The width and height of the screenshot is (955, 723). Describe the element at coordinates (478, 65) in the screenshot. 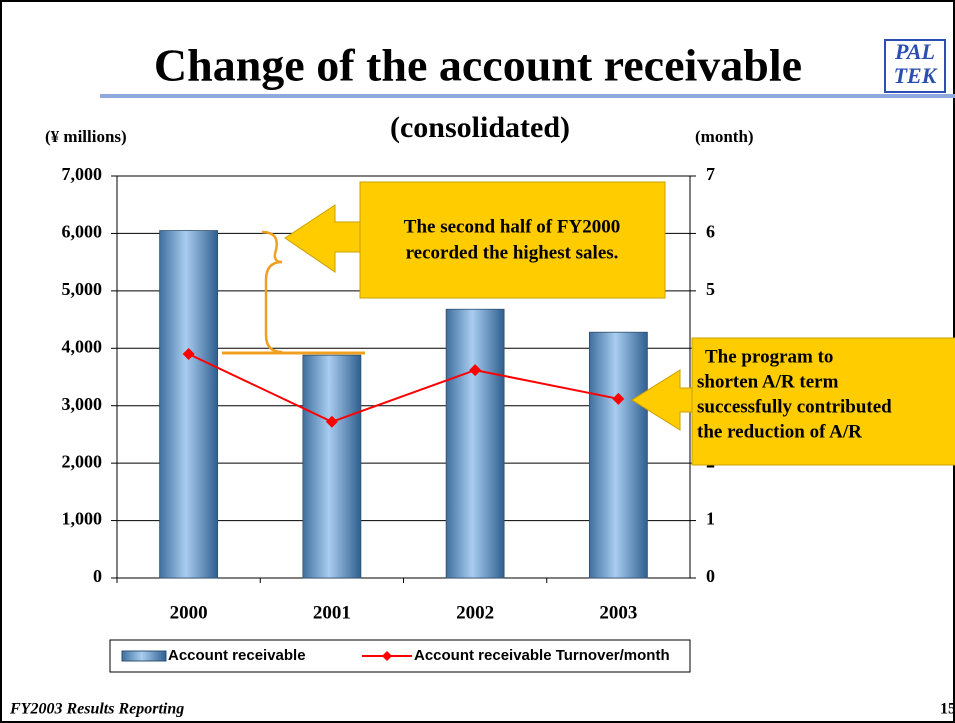

I see `slide-title: Change of the account receivable` at that location.